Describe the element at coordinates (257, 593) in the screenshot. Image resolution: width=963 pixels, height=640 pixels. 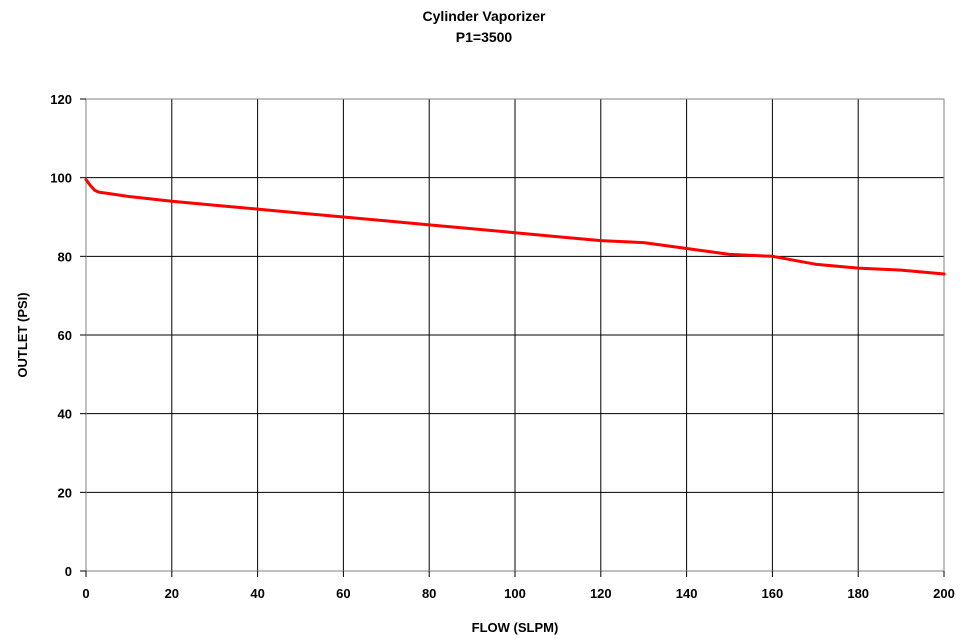
I see `x-tick-label: 40` at that location.